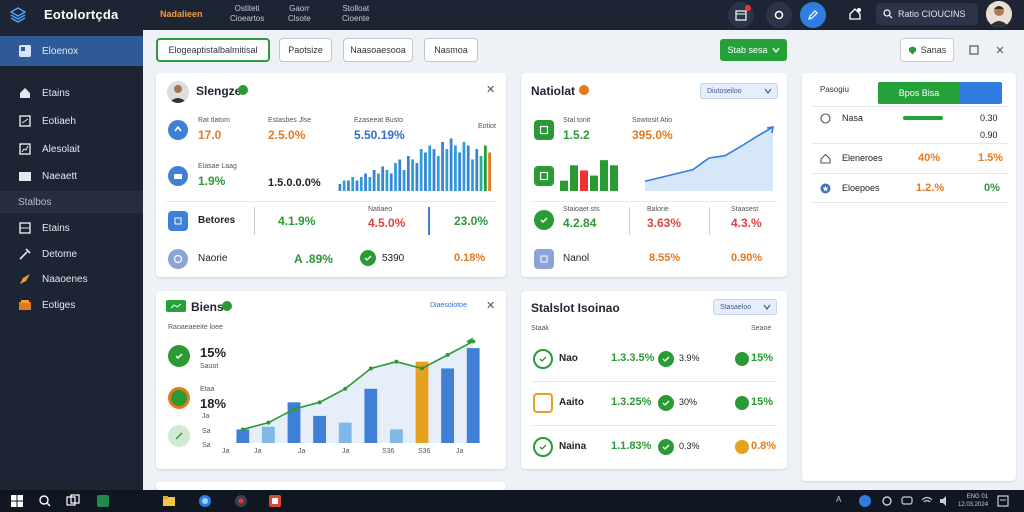 This screenshot has width=1024, height=512. I want to click on task-view-icon, so click(73, 501).